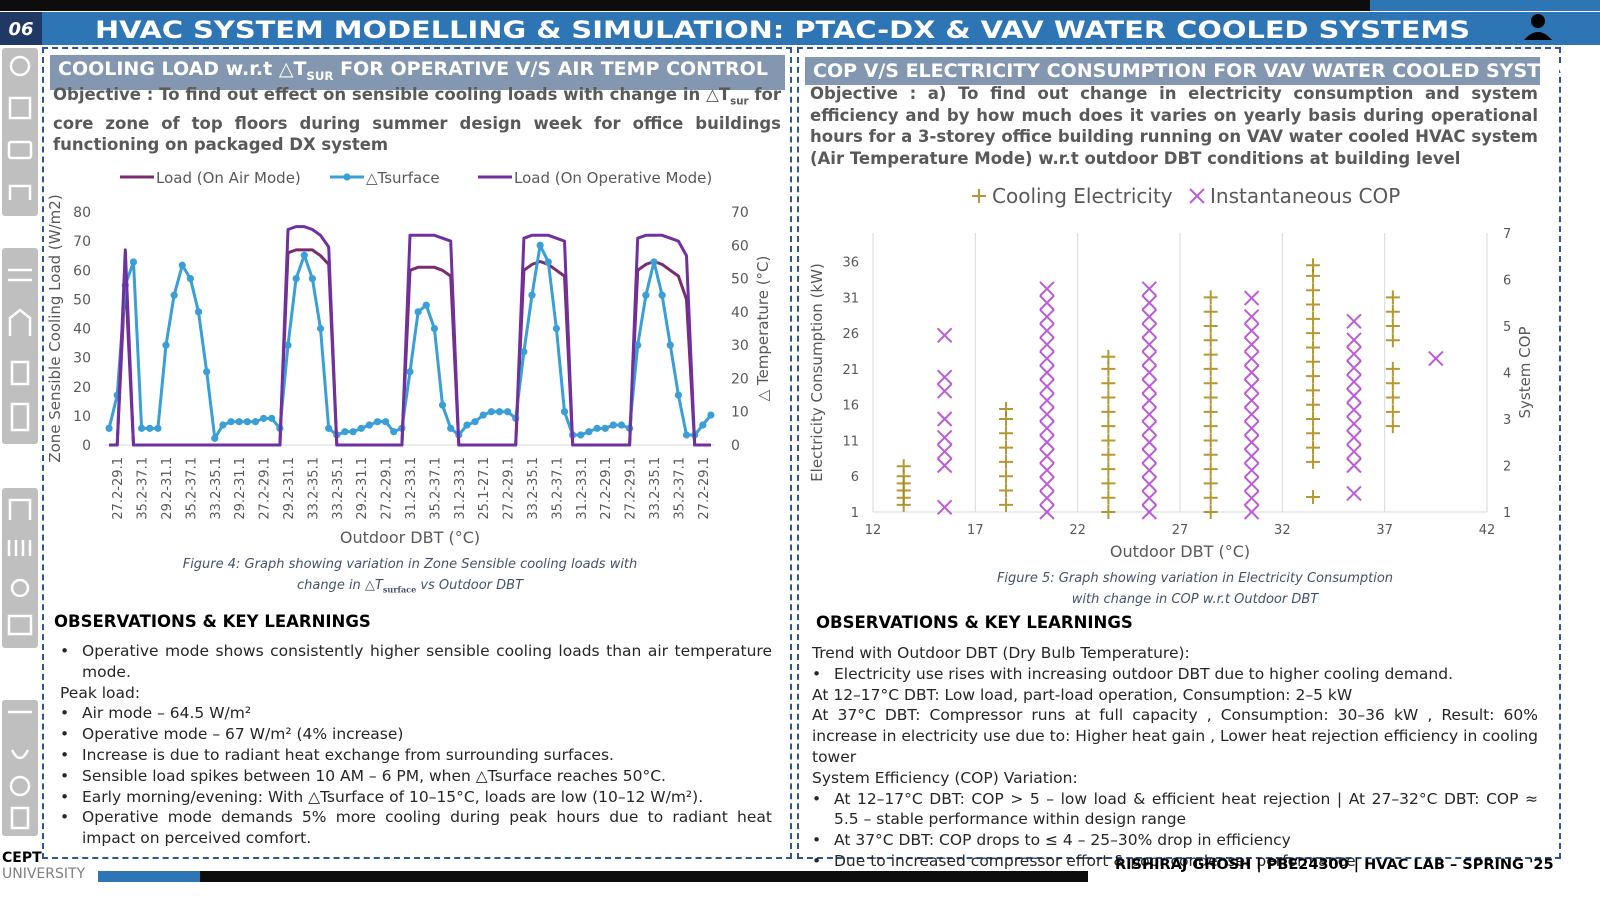 This screenshot has height=900, width=1600. What do you see at coordinates (740, 246) in the screenshot?
I see `y2-tick-label: 60` at bounding box center [740, 246].